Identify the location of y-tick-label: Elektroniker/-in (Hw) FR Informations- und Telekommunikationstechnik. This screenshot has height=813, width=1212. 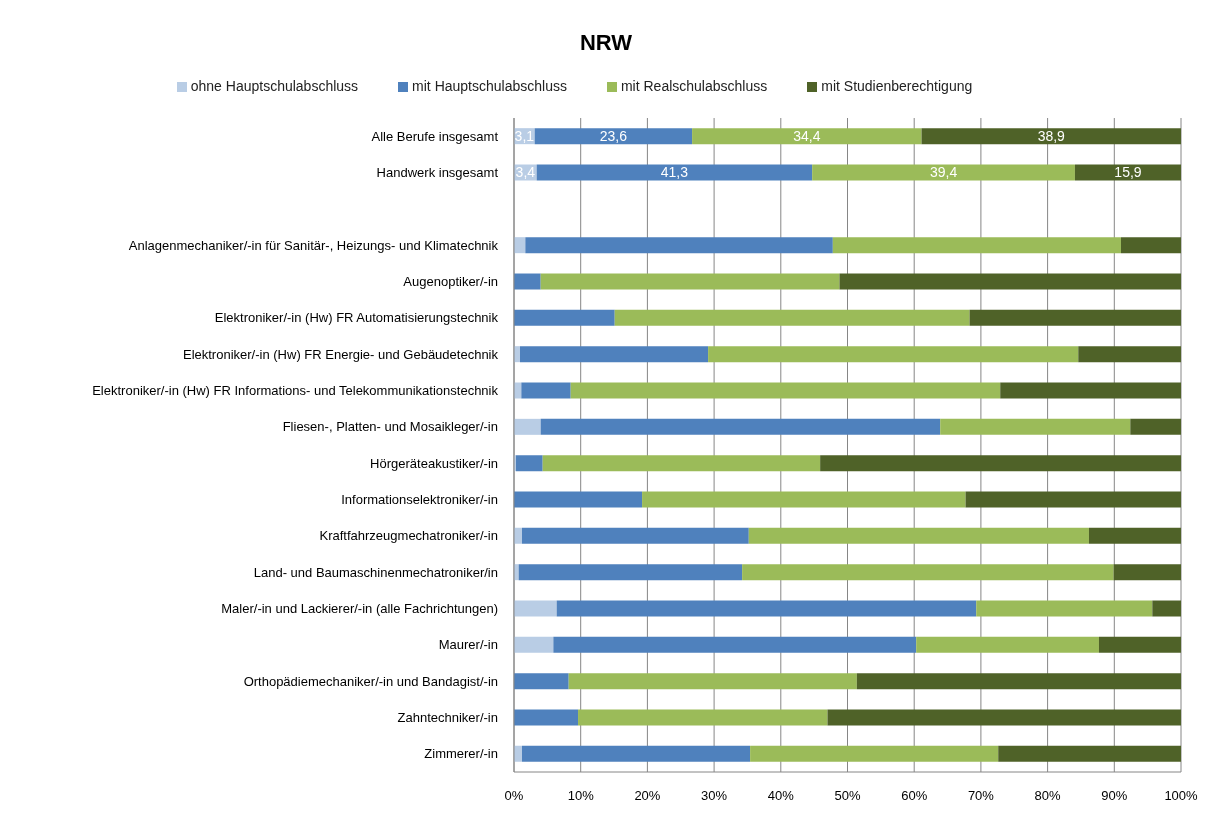
(295, 391).